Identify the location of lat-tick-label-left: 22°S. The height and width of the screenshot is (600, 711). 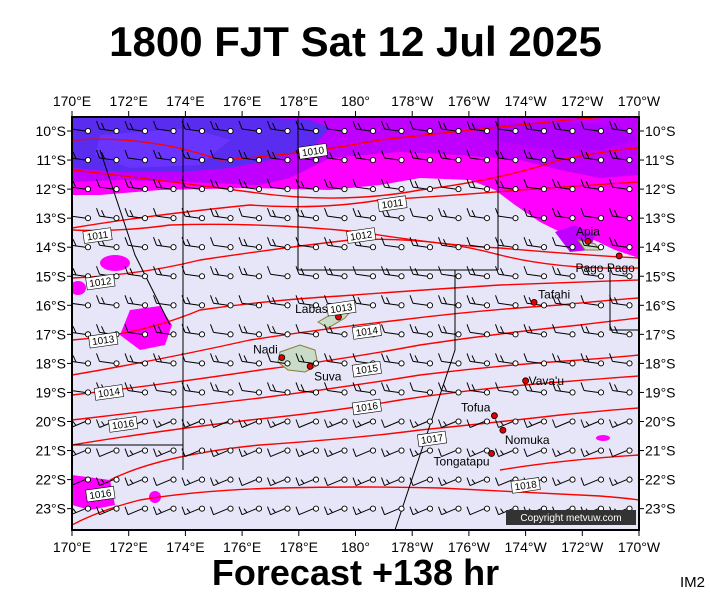
(50, 480).